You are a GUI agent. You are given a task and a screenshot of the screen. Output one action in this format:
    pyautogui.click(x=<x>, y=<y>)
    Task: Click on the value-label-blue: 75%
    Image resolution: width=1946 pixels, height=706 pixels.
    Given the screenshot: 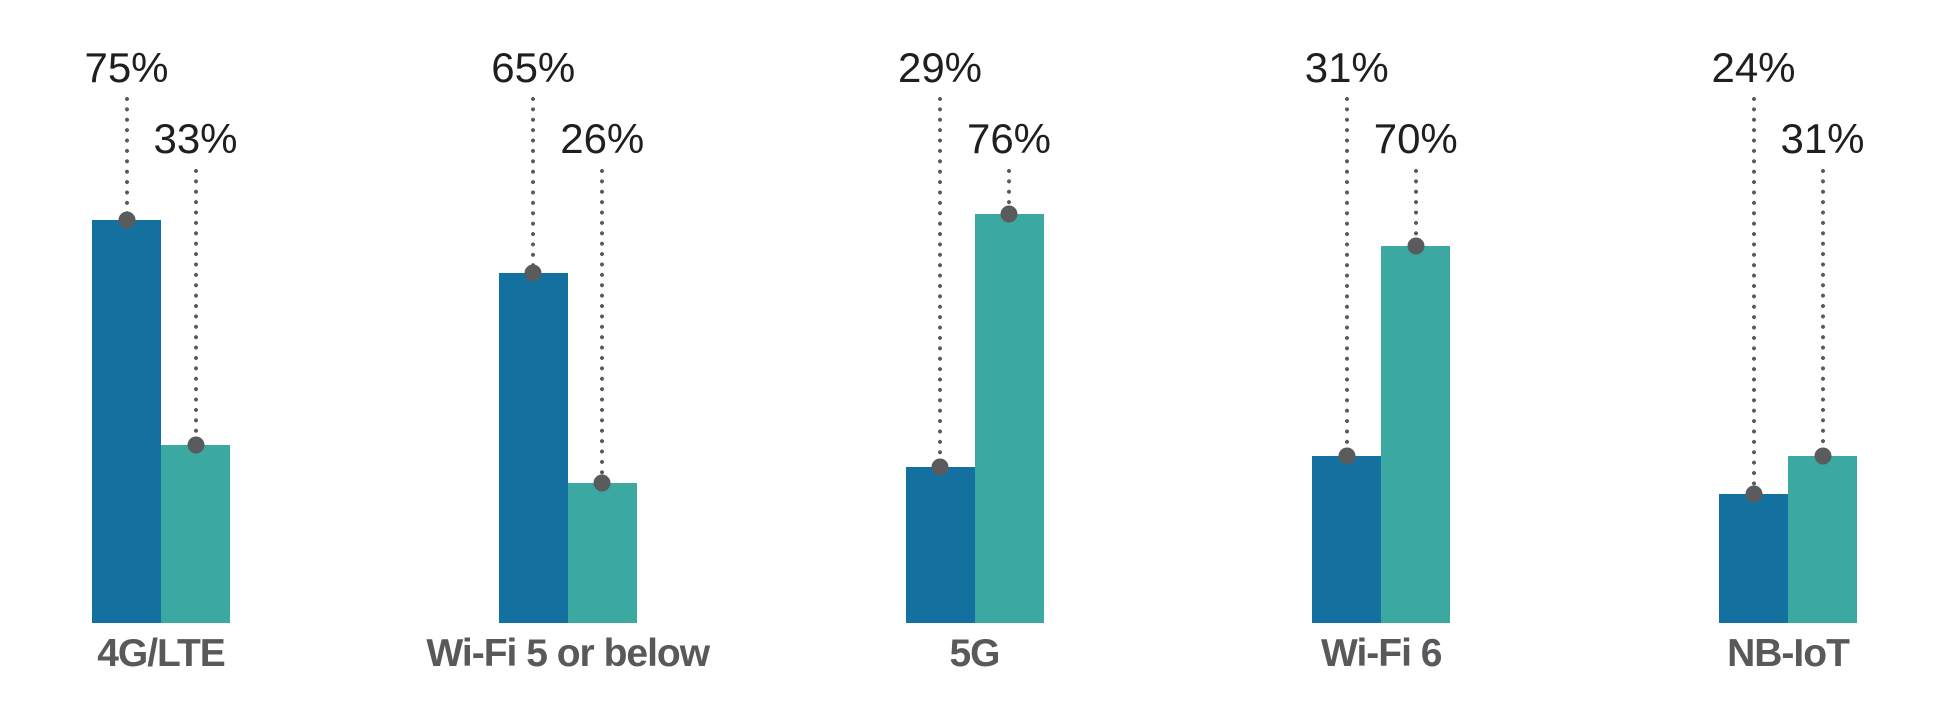 What is the action you would take?
    pyautogui.click(x=126, y=67)
    